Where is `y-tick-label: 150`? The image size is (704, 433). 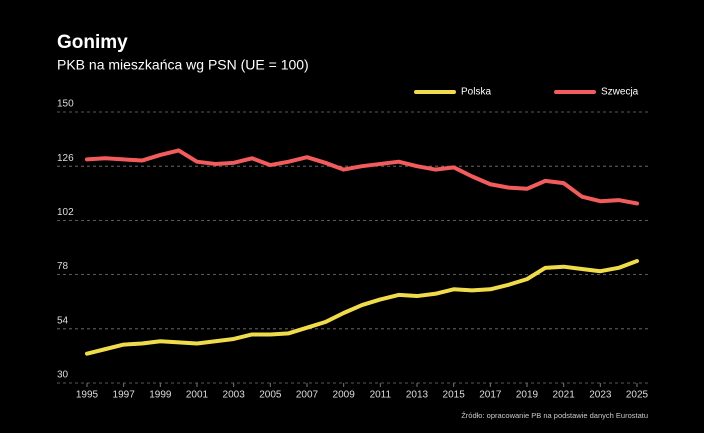
y-tick-label: 150 is located at coordinates (65, 104).